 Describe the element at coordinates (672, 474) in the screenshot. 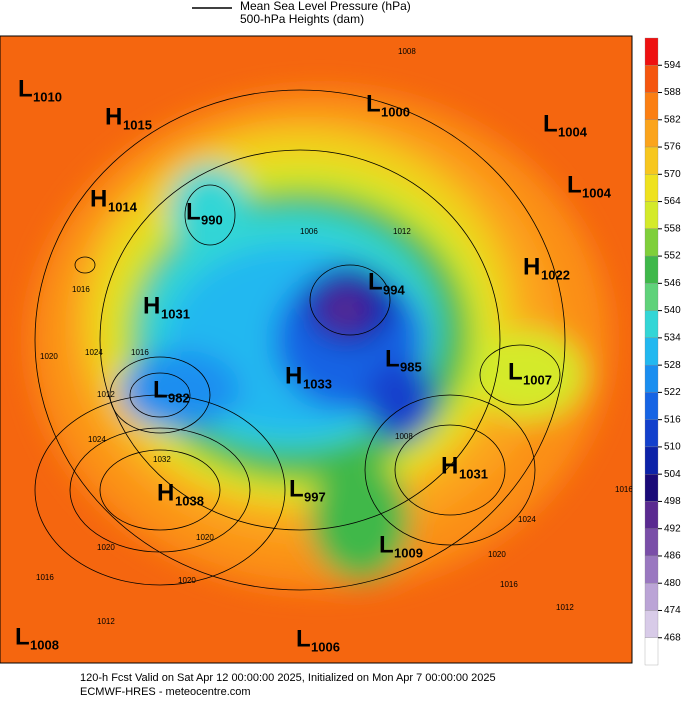

I see `colorbar-label: 504` at that location.